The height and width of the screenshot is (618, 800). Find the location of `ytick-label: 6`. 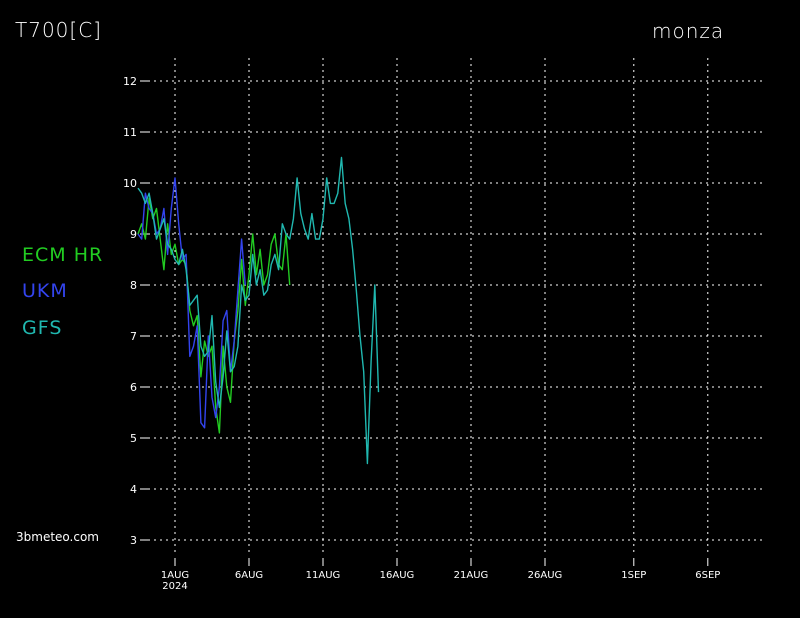

ytick-label: 6 is located at coordinates (133, 387).